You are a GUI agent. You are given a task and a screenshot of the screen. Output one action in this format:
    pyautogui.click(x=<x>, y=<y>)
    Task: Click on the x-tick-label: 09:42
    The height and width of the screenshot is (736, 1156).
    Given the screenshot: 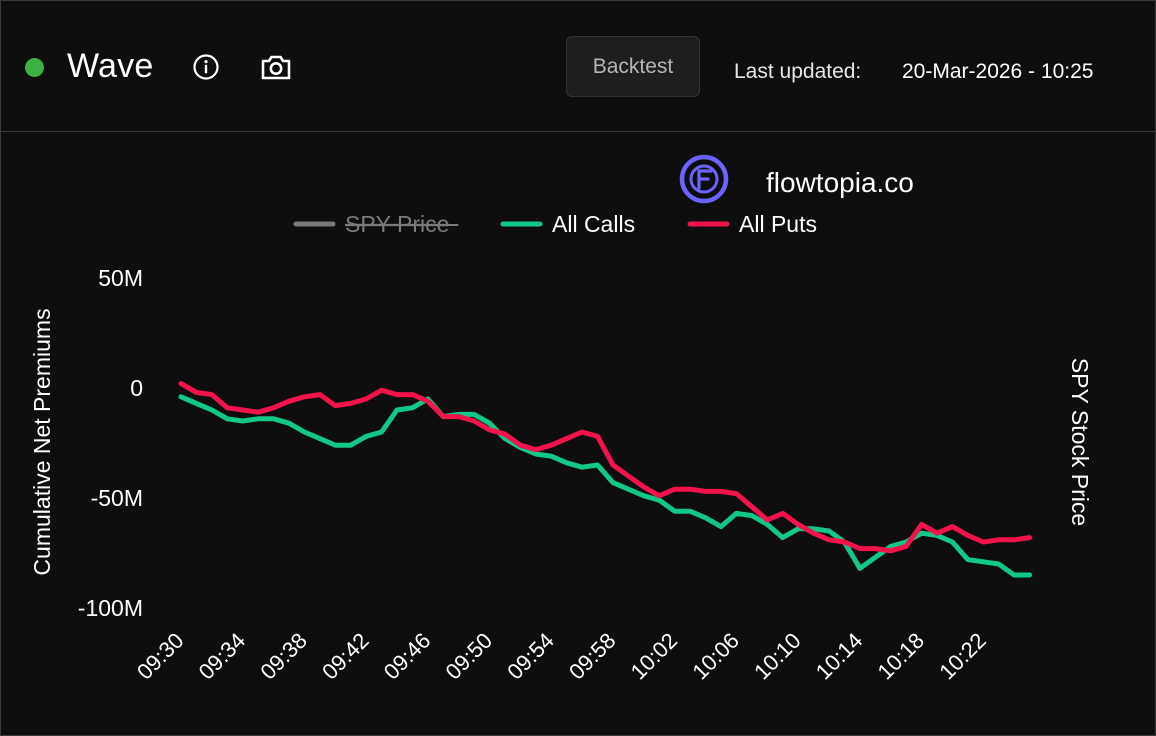 What is the action you would take?
    pyautogui.click(x=345, y=656)
    